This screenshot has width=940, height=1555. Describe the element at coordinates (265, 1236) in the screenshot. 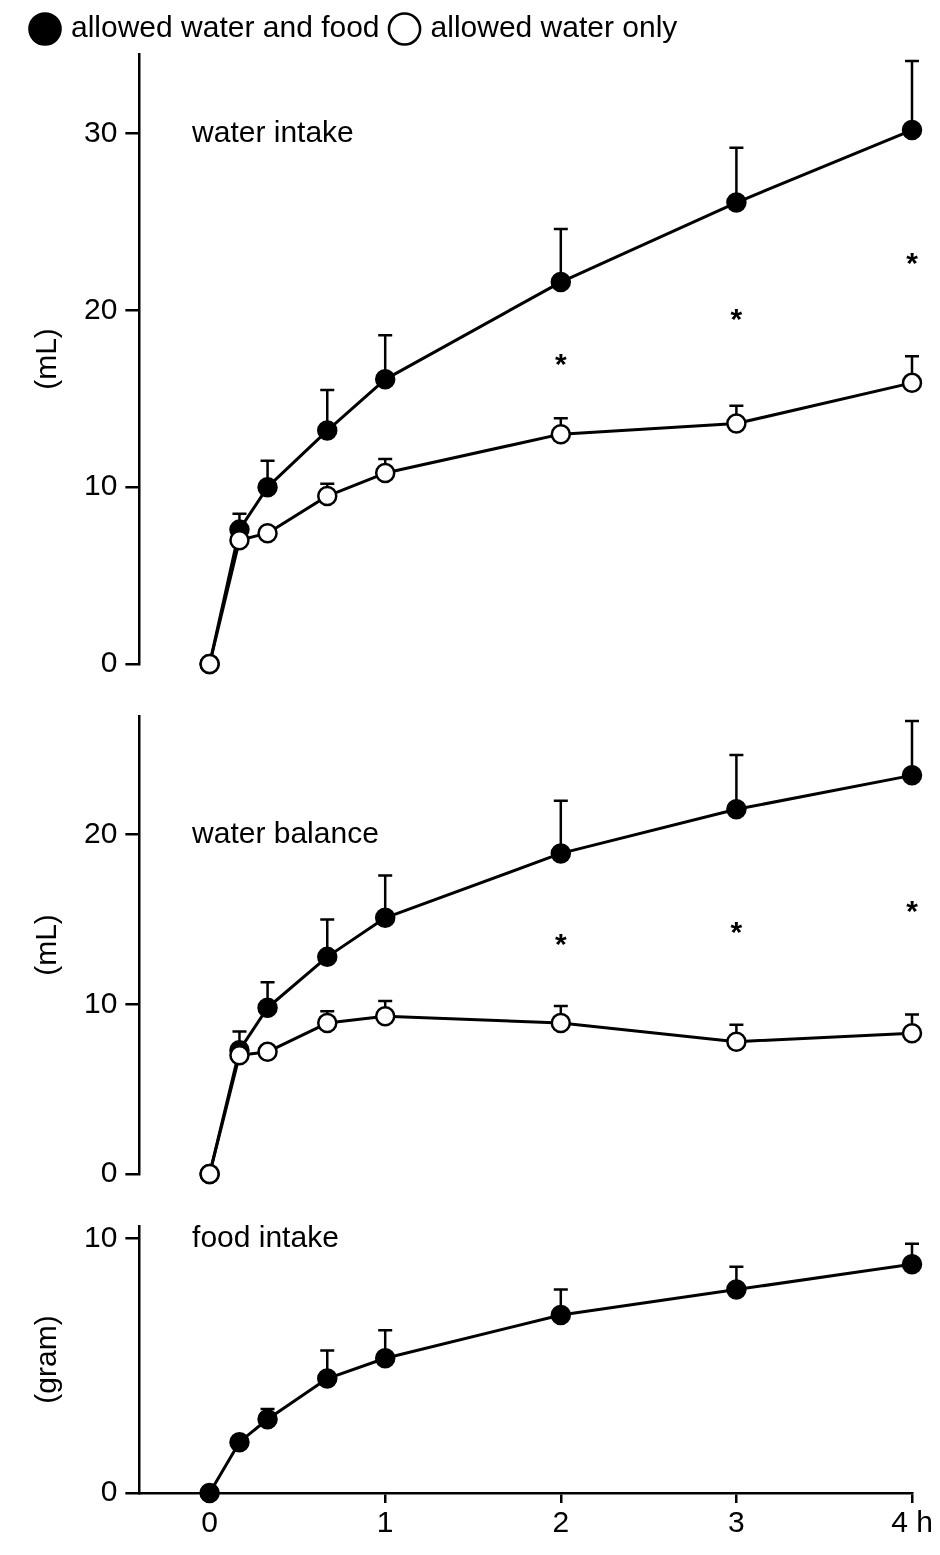

I see `chart-title: food intake` at that location.